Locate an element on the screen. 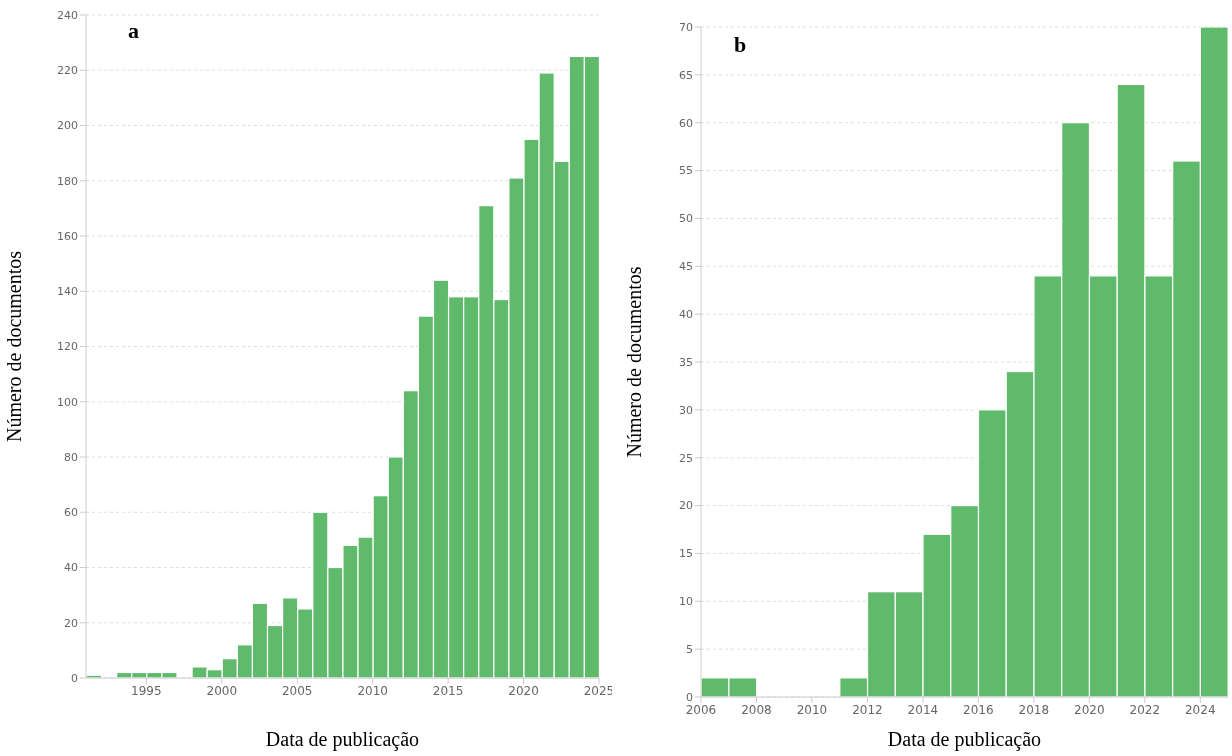 The height and width of the screenshot is (756, 1232). y-tick-label: 30 is located at coordinates (686, 410).